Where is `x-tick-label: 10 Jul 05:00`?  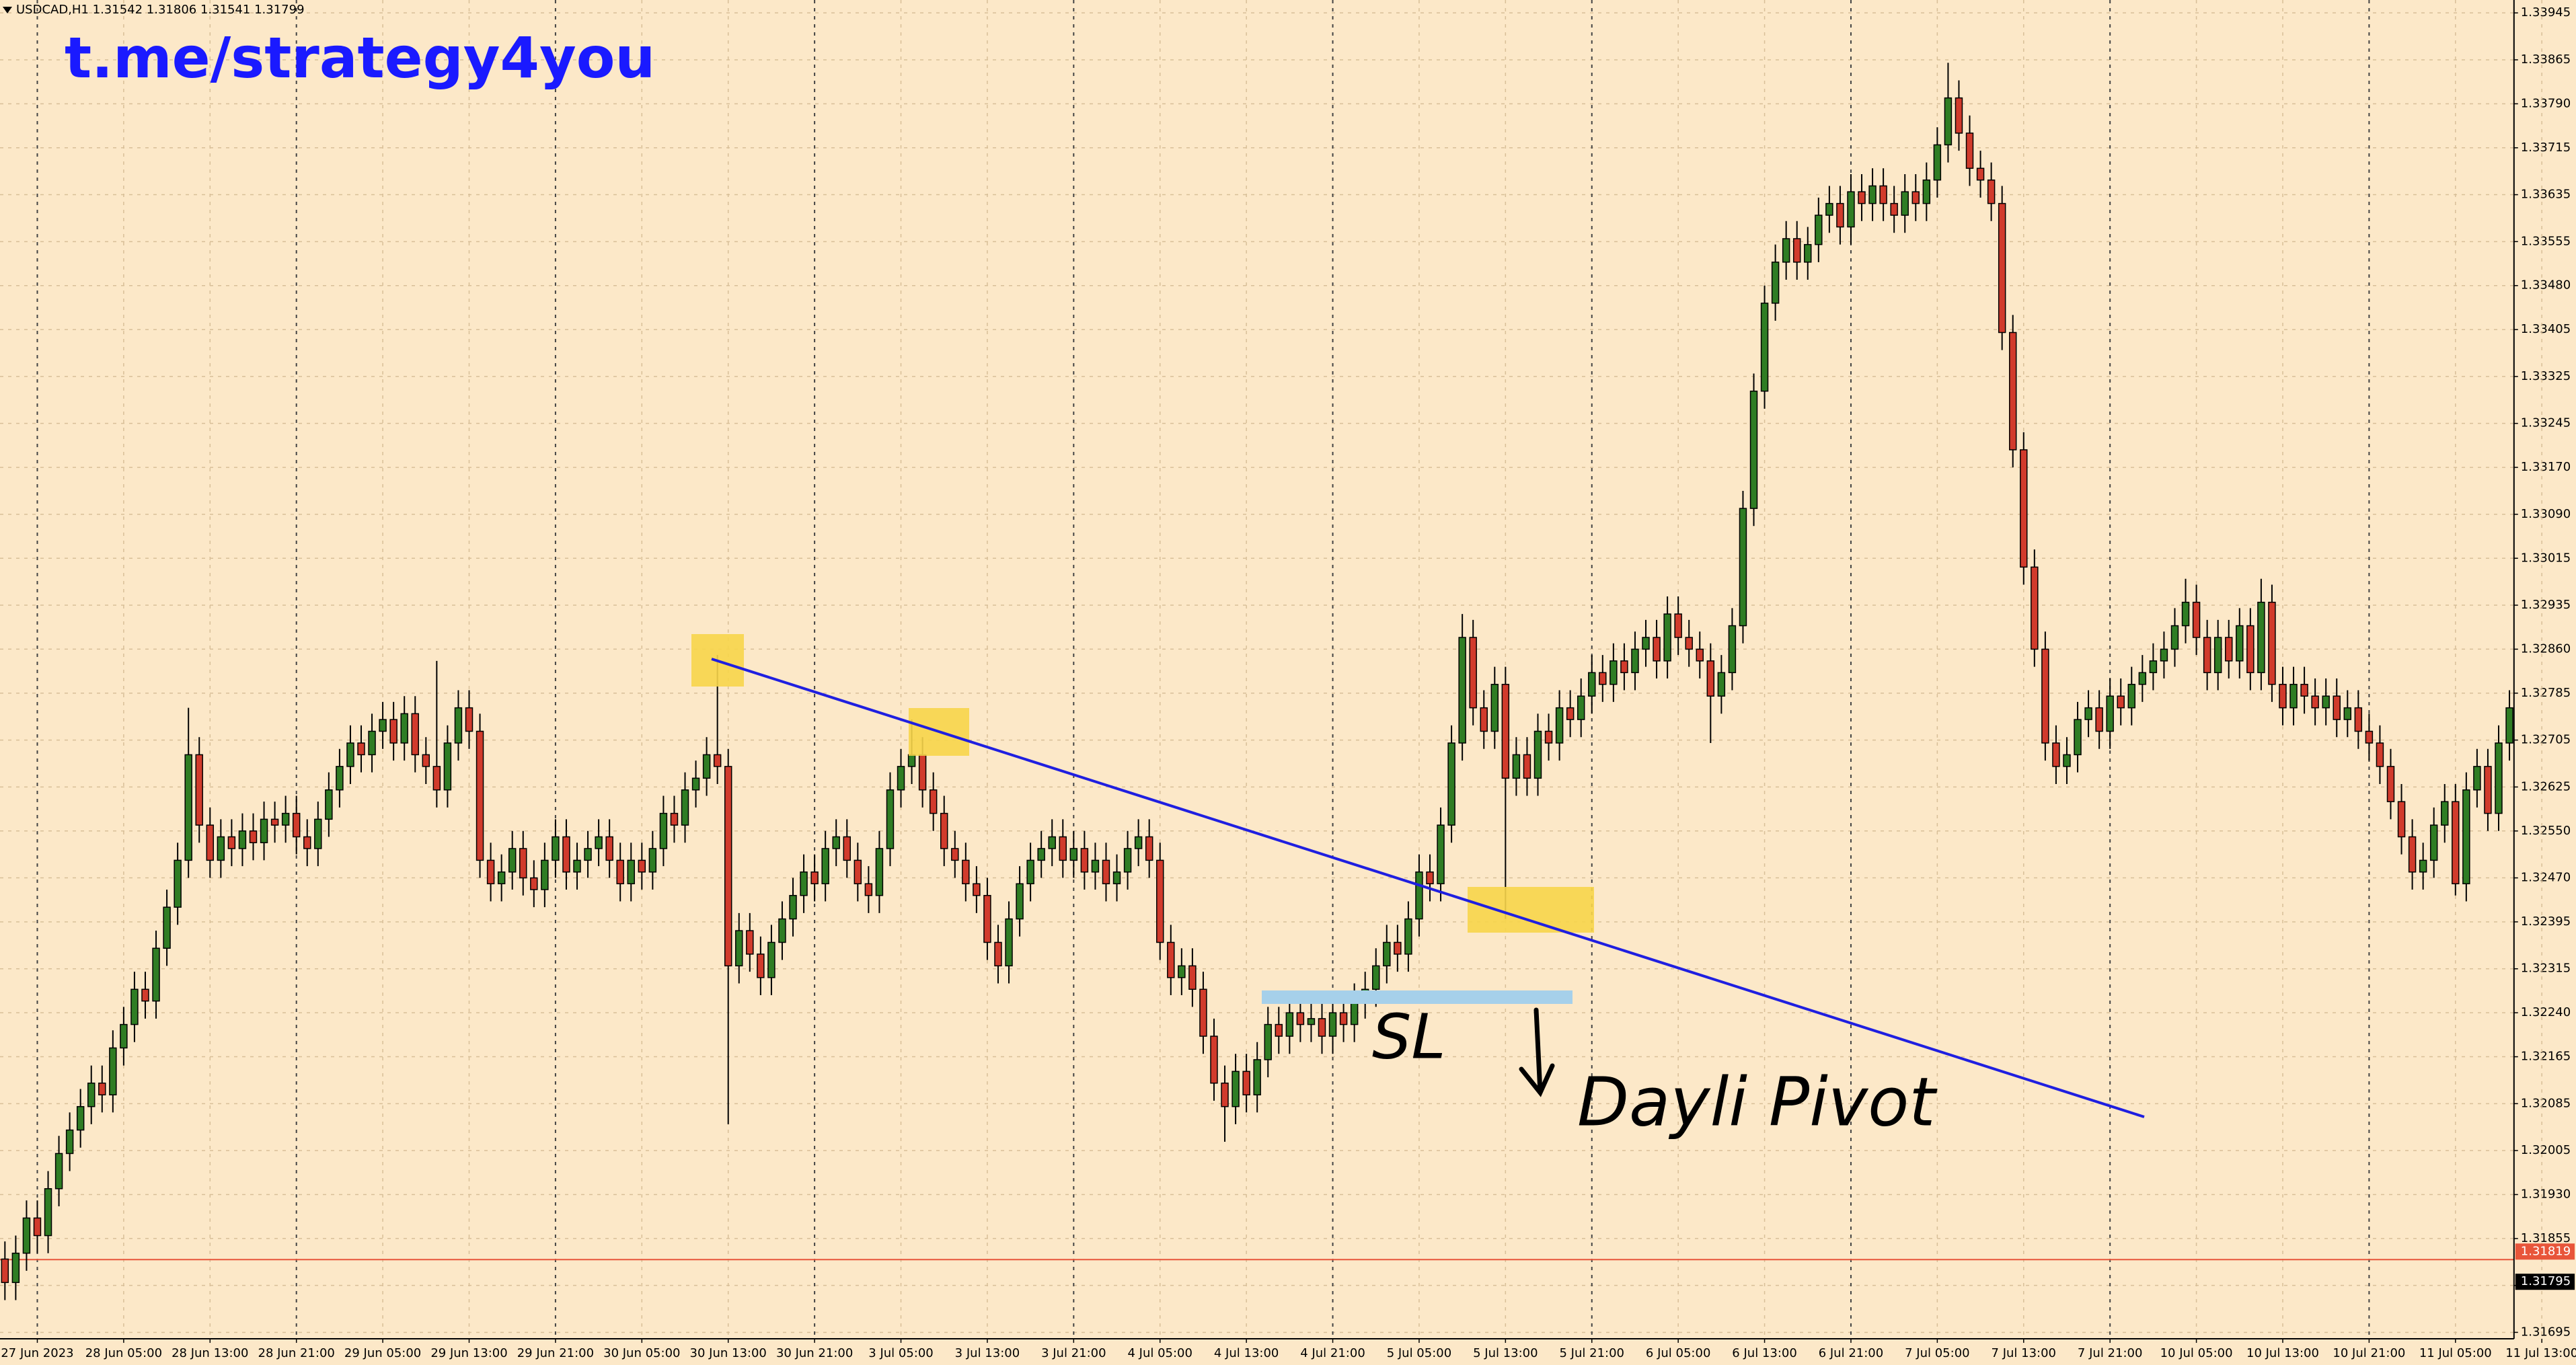
x-tick-label: 10 Jul 05:00 is located at coordinates (2196, 1353).